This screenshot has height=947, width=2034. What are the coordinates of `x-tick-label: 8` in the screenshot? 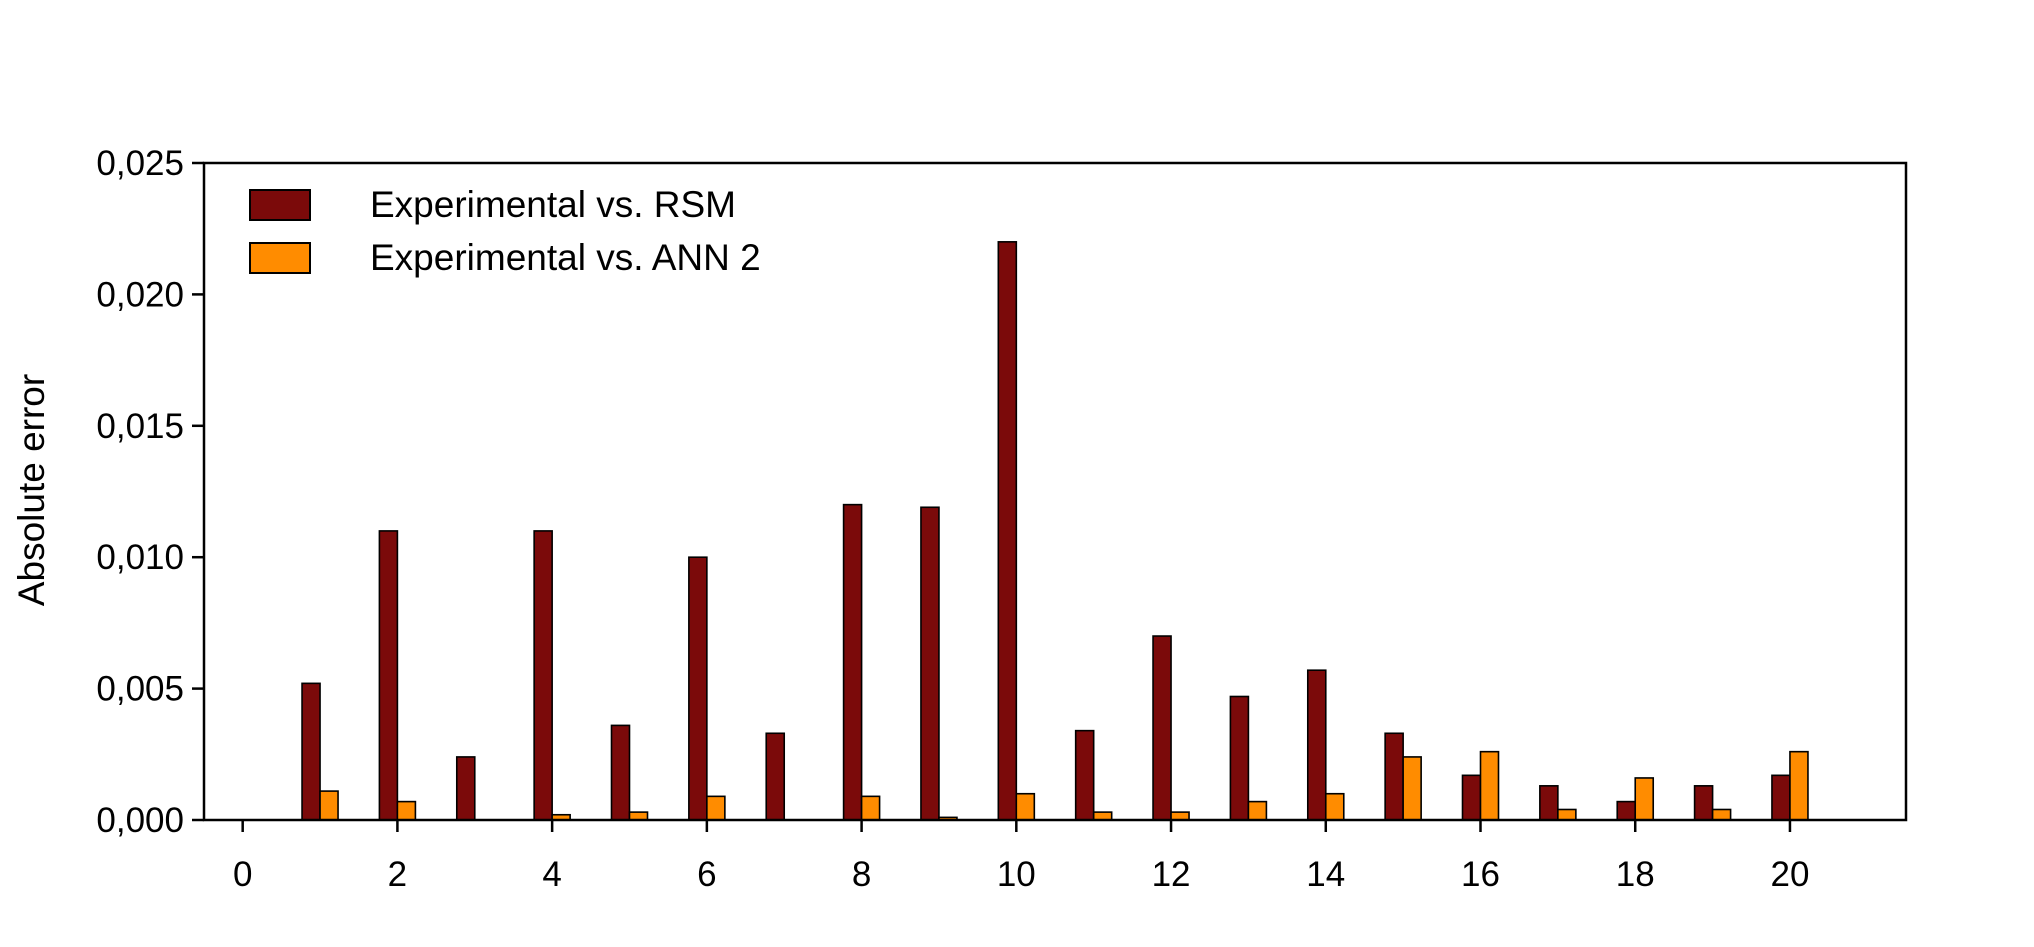 It's located at (861, 874).